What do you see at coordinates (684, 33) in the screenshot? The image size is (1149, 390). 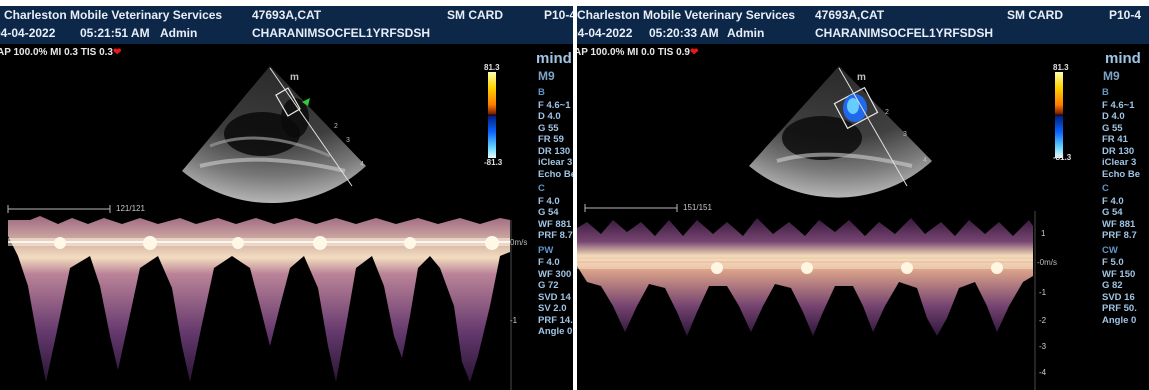 I see `exam-time: 05:20:33 AM` at bounding box center [684, 33].